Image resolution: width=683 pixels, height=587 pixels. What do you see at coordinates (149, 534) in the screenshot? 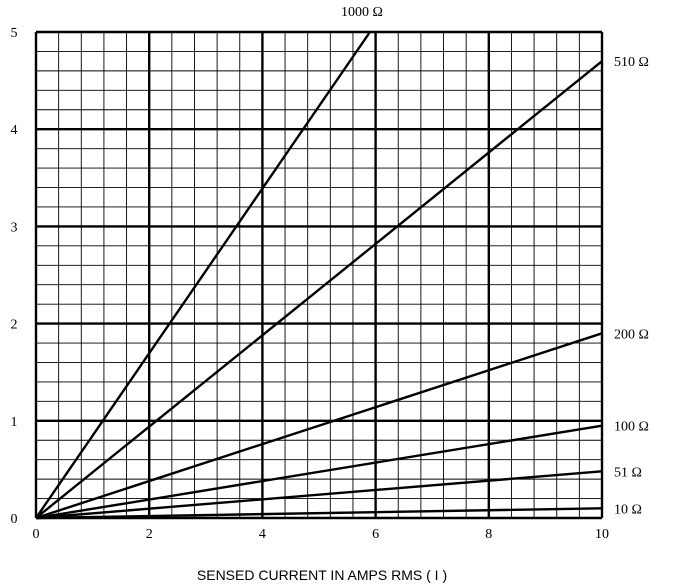
I see `x-tick-label: 2` at bounding box center [149, 534].